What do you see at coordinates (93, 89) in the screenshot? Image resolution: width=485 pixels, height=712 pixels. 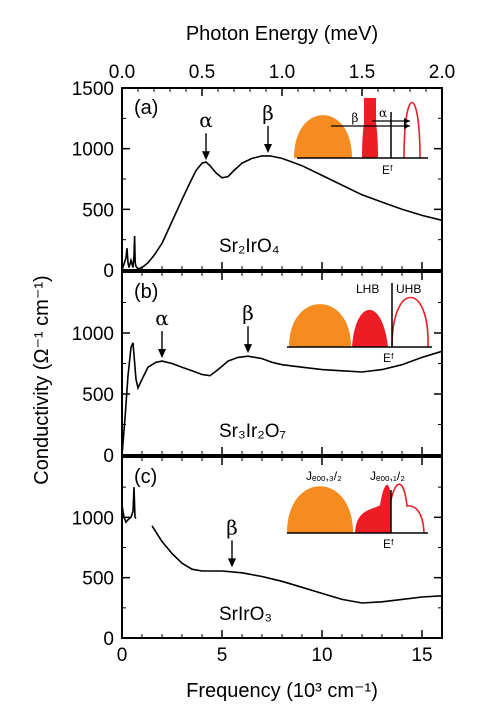 I see `y-tick-label: 1500` at bounding box center [93, 89].